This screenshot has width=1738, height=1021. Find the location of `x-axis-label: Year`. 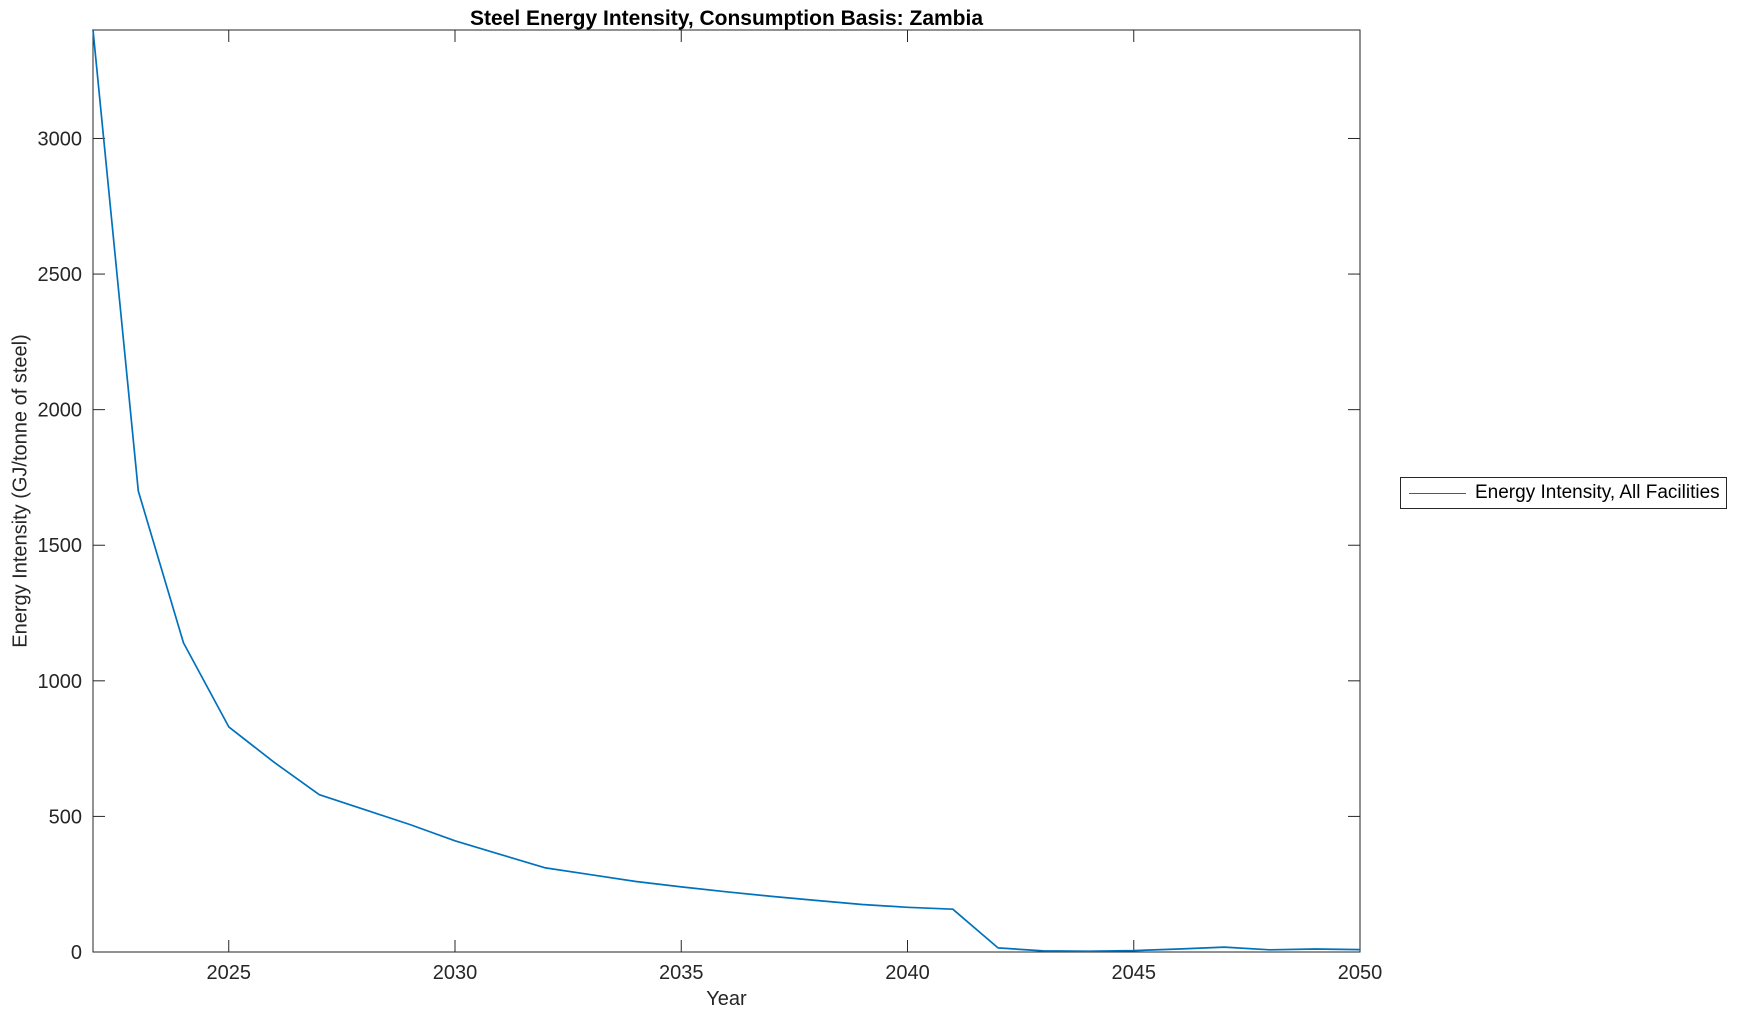

x-axis-label: Year is located at coordinates (726, 999).